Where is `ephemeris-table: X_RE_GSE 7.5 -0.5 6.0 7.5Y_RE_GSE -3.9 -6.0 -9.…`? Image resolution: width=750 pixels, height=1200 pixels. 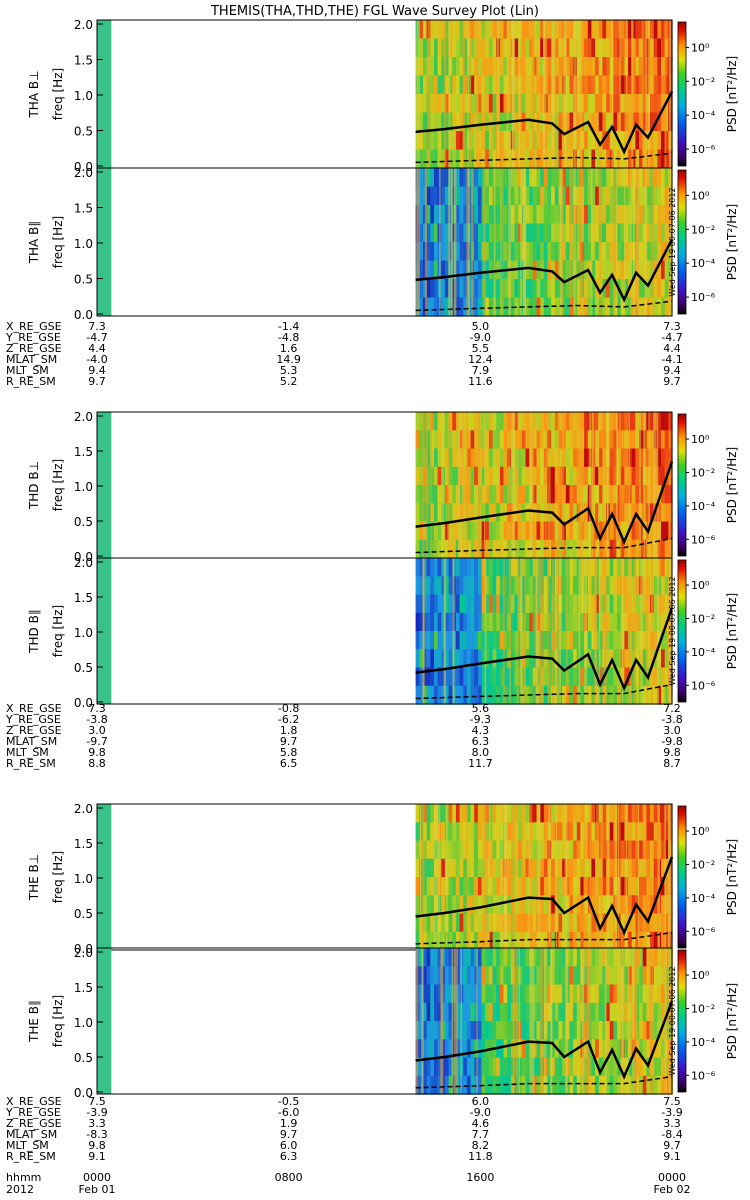
ephemeris-table: X_RE_GSE 7.5 -0.5 6.0 7.5Y_RE_GSE -3.9 -6.0 -9.… is located at coordinates (344, 1129).